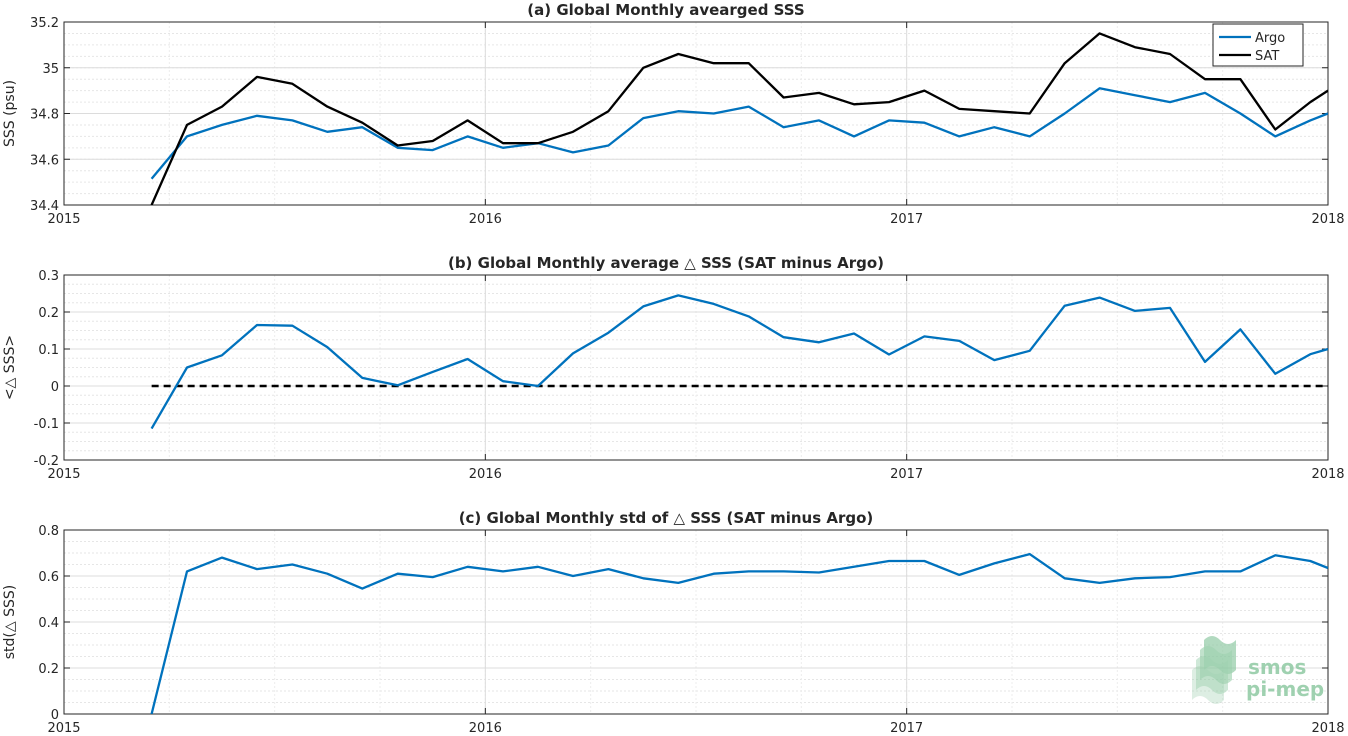 The height and width of the screenshot is (736, 1348). I want to click on y-tick-label: 0.4, so click(48, 623).